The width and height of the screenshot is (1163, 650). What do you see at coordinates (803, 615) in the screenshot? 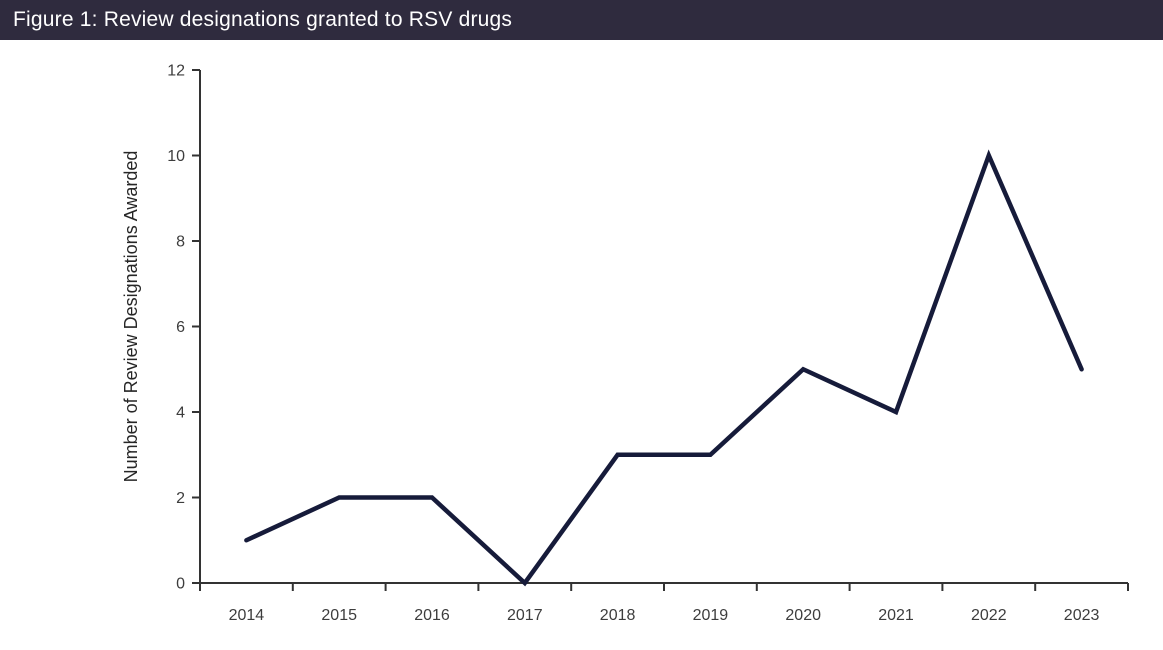
I see `x-tick-label: 2020` at bounding box center [803, 615].